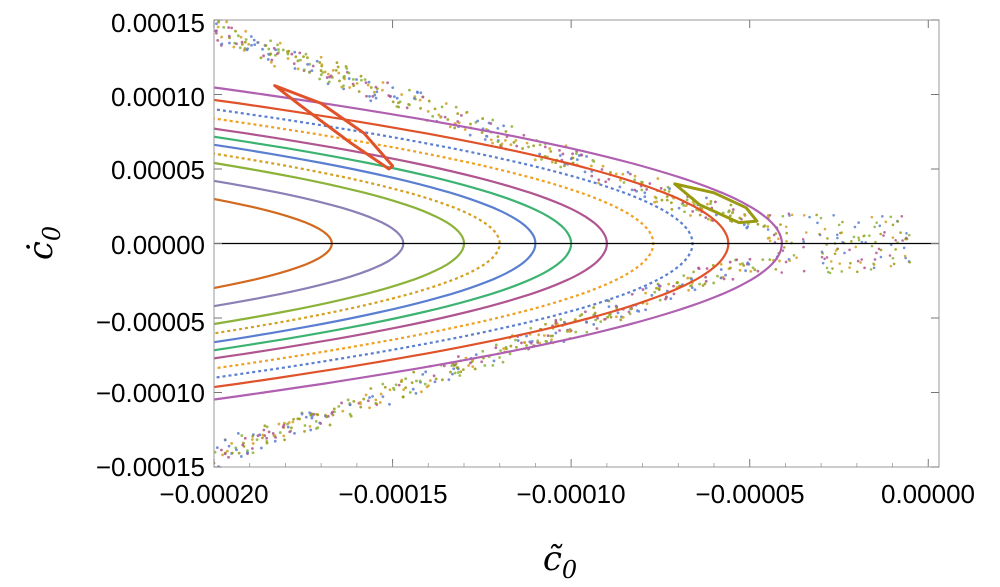 This screenshot has width=1000, height=587. What do you see at coordinates (150, 322) in the screenshot?
I see `y-tick-label: −0.00005` at bounding box center [150, 322].